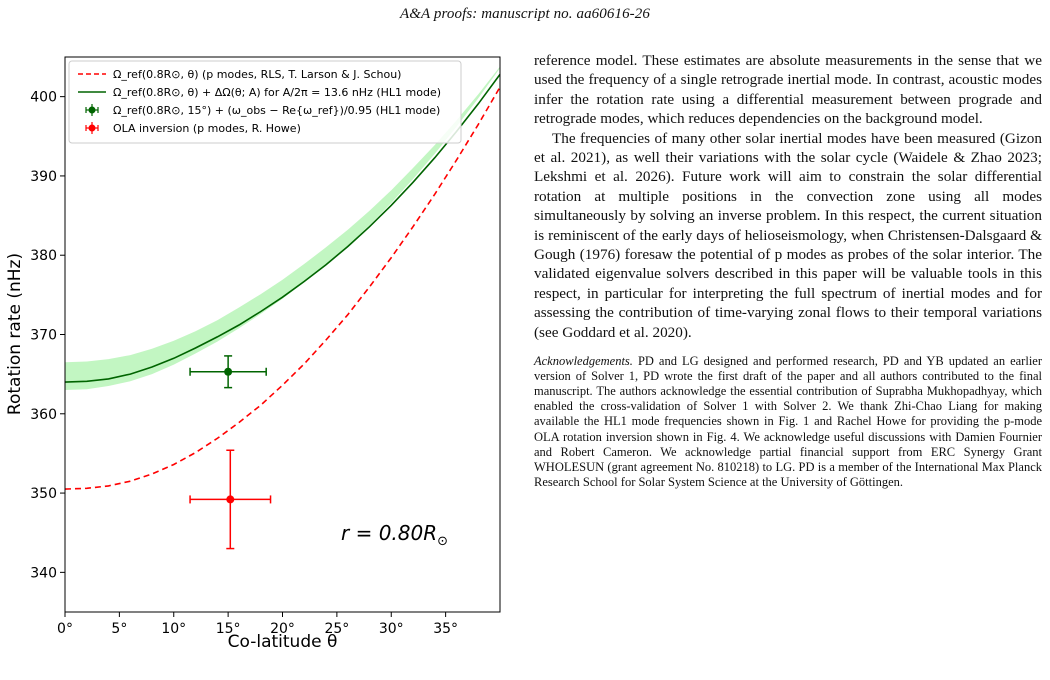 The width and height of the screenshot is (1050, 680). I want to click on x-tick-label: 10°, so click(173, 629).